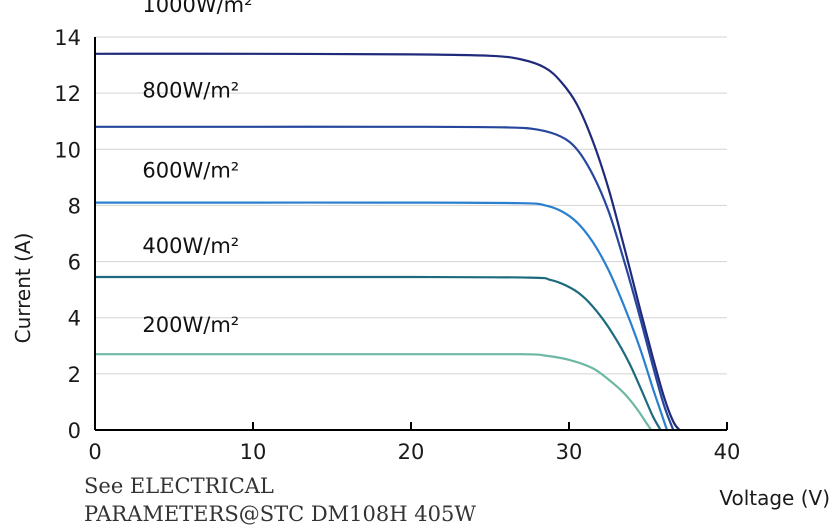 The image size is (834, 529). I want to click on x-ticks: 0 10 20 30 40, so click(414, 443).